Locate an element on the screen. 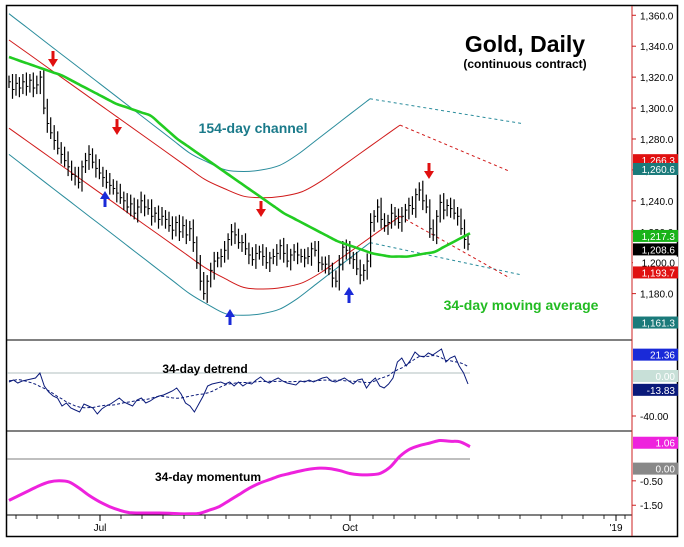  momentum-layer is located at coordinates (239, 476).